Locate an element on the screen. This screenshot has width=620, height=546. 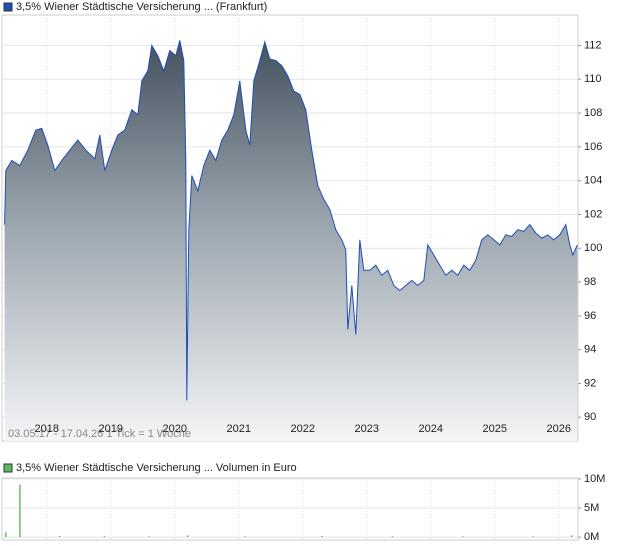
annotation: 03.05.17 - 17.04.26 1 Tick = 1 Woche is located at coordinates (99, 434).